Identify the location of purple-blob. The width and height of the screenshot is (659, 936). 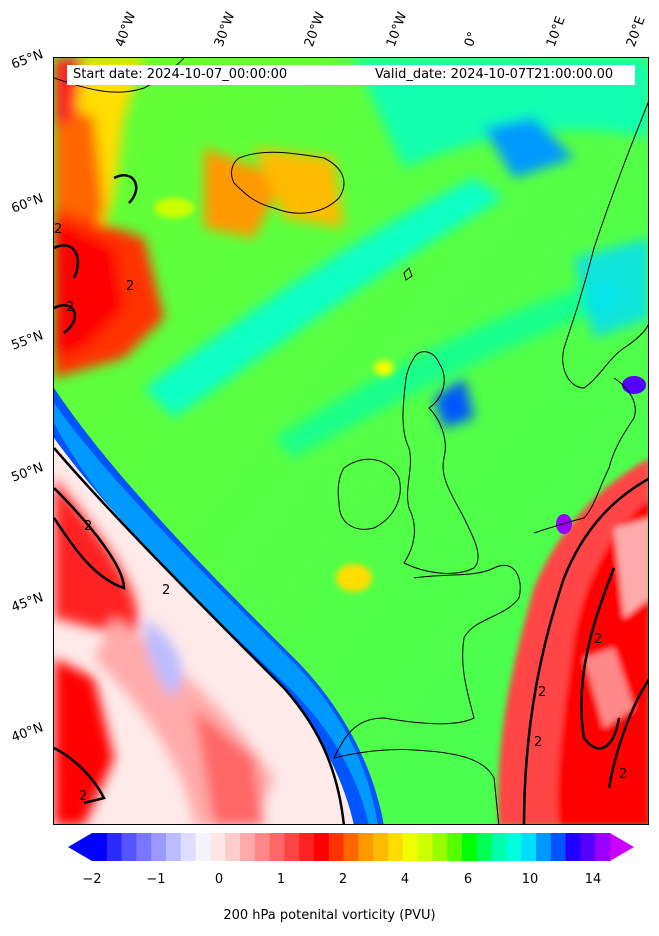
(634, 385).